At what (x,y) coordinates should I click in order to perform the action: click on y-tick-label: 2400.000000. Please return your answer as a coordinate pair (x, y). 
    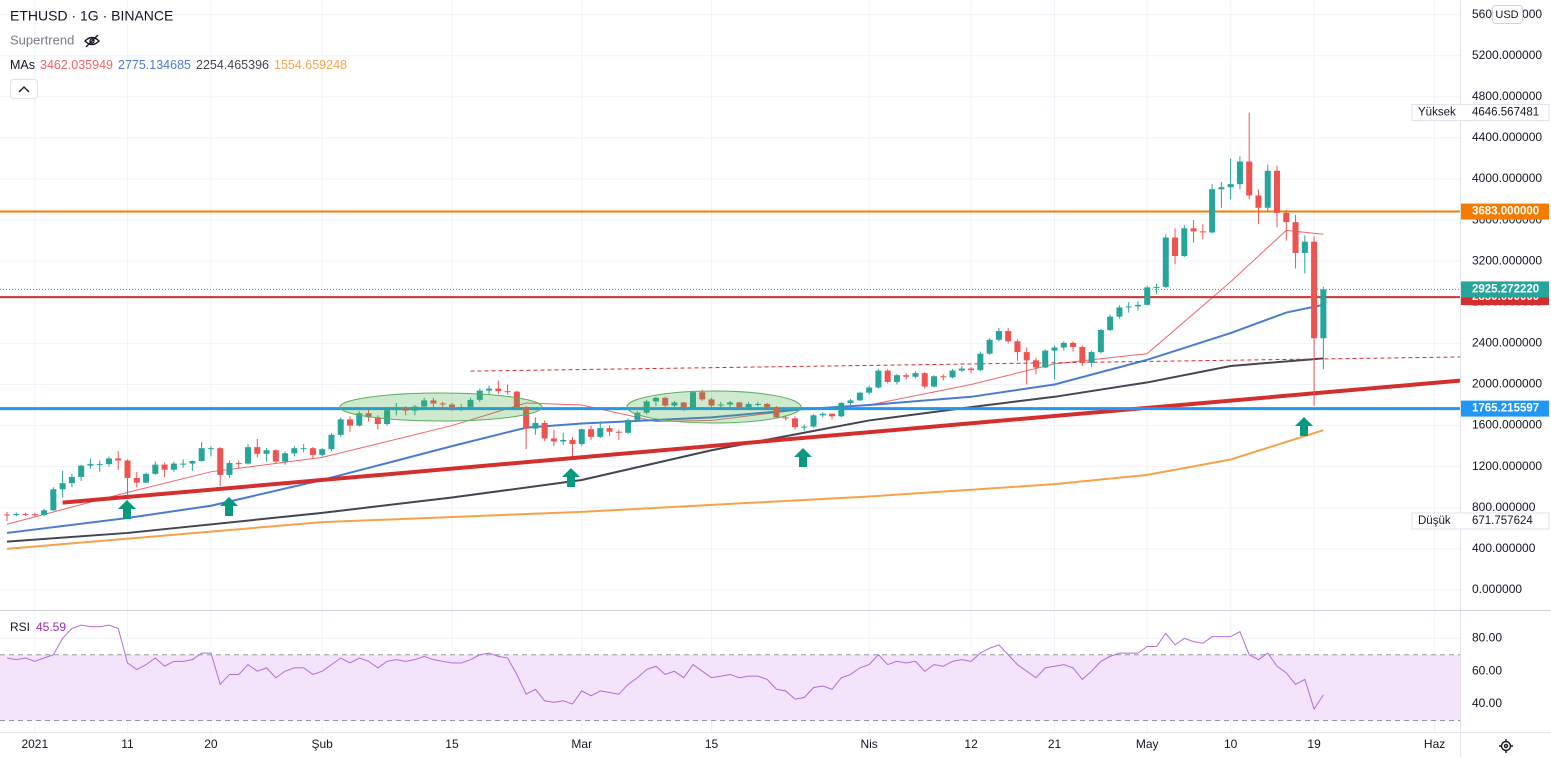
    Looking at the image, I should click on (1507, 343).